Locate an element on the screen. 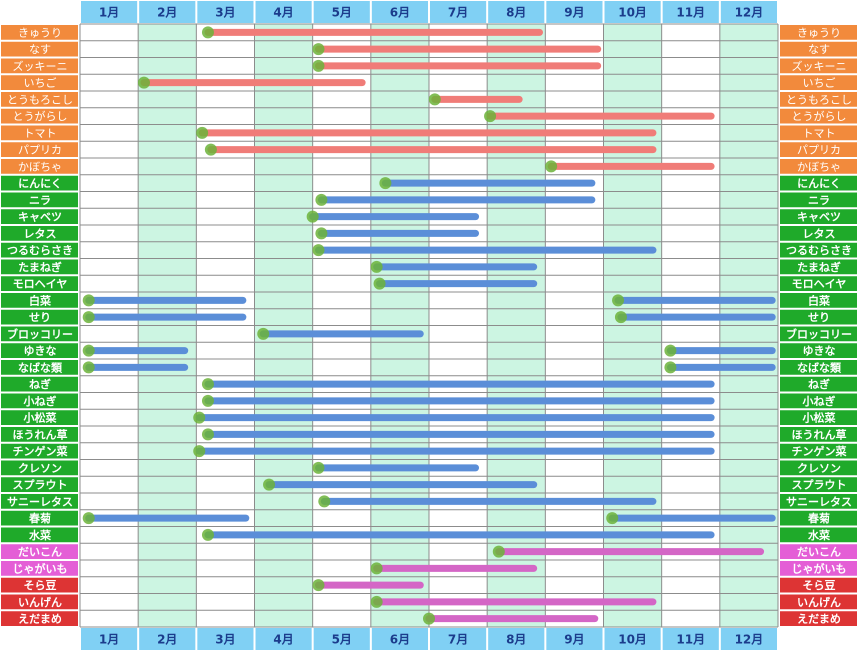 The width and height of the screenshot is (860, 651). row-label: ねぎ is located at coordinates (819, 384).